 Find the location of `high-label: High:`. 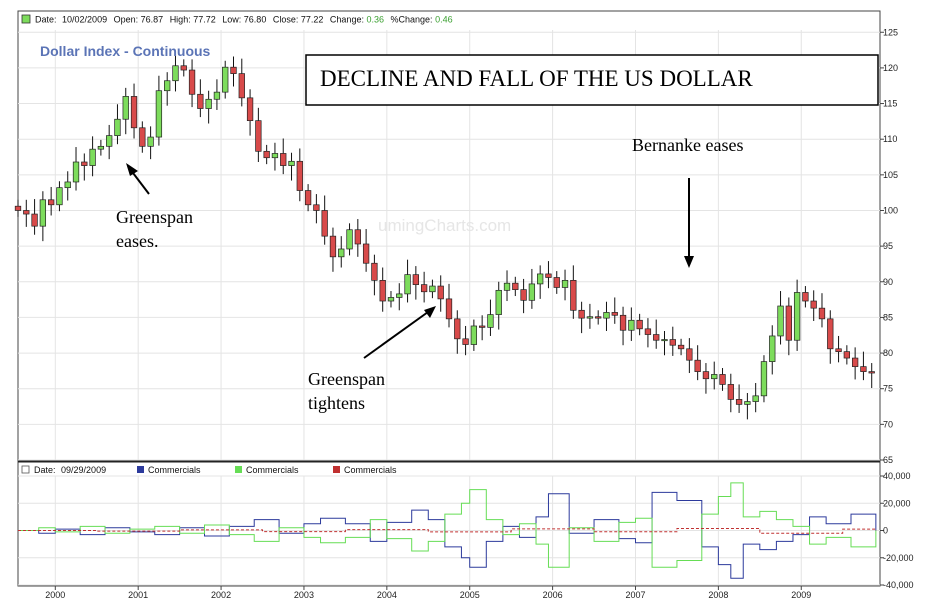

high-label: High: is located at coordinates (180, 20).